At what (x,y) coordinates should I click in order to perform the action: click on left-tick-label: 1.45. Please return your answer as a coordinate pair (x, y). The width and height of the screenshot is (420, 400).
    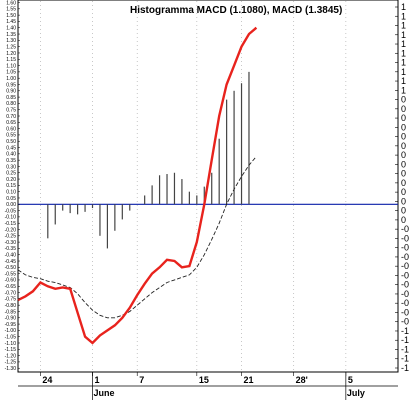
    Looking at the image, I should click on (11, 22).